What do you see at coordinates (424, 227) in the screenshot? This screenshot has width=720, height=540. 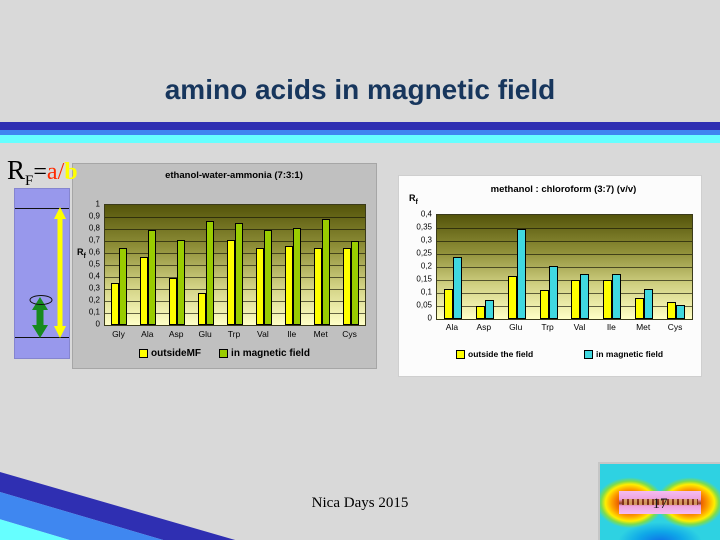 I see `y-tick-label: 0,35` at bounding box center [424, 227].